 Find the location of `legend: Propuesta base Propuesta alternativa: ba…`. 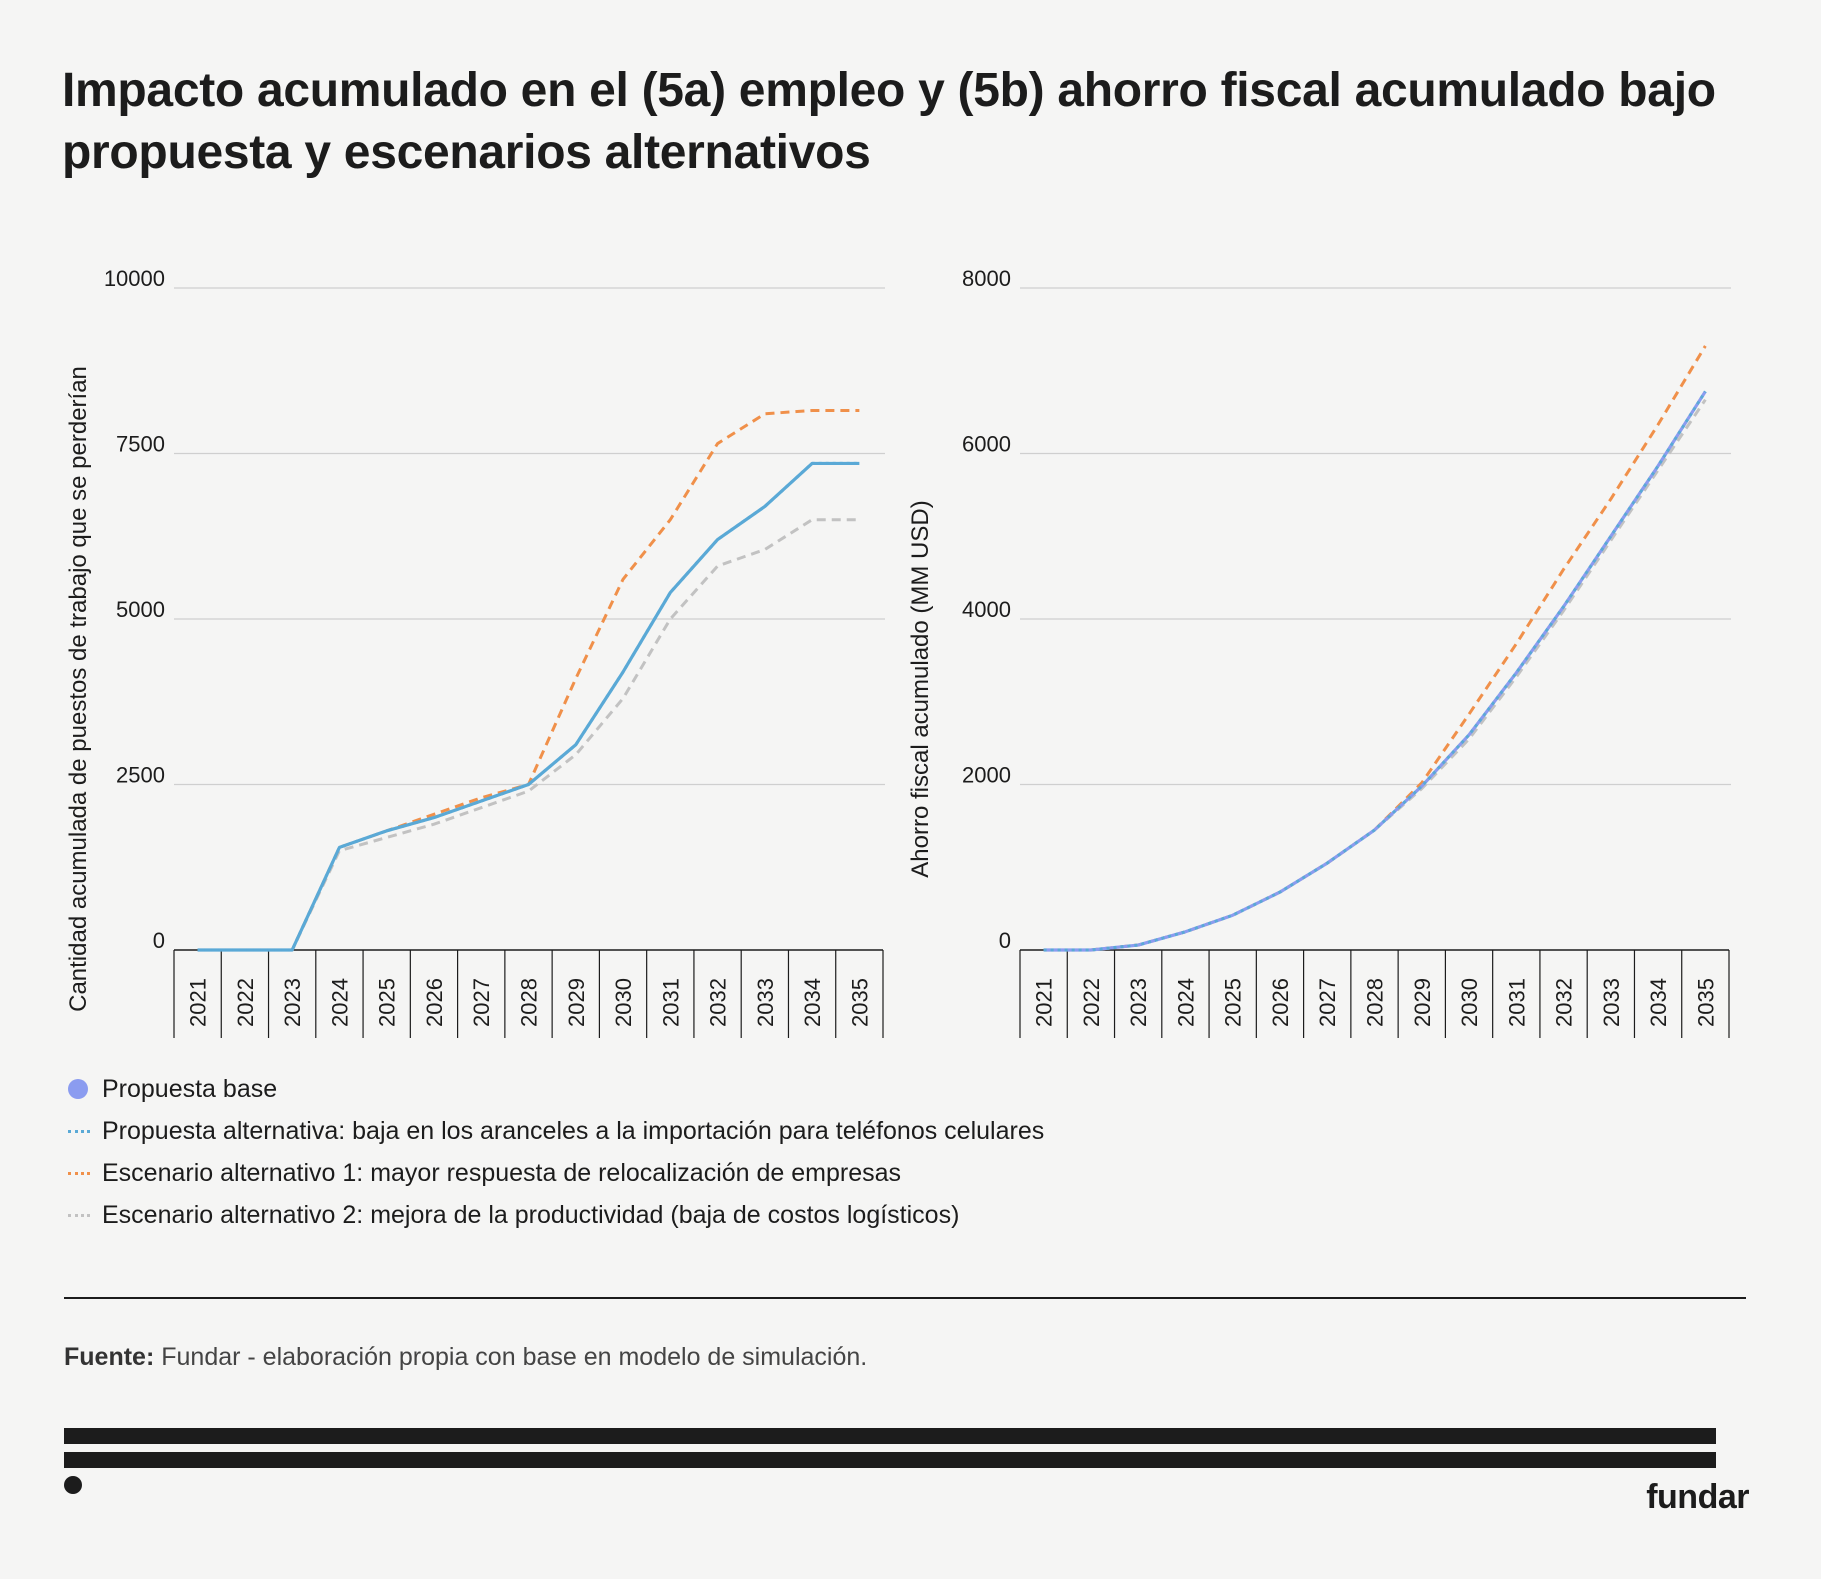

legend: Propuesta base Propuesta alternativa: ba… is located at coordinates (556, 1152).